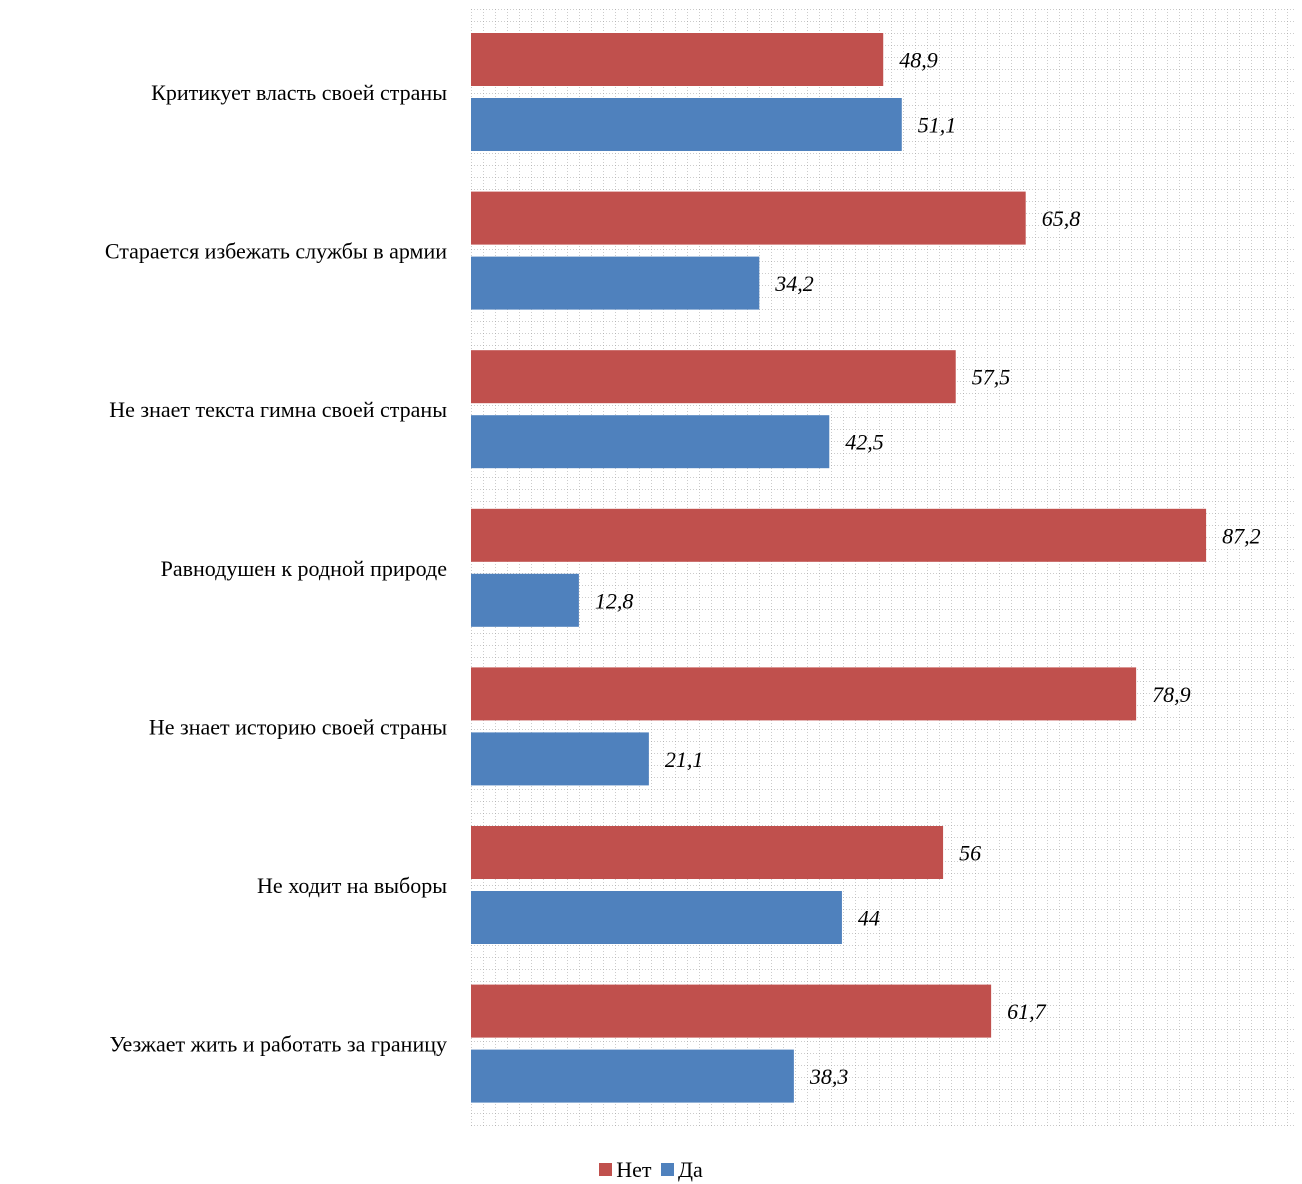 This screenshot has height=1184, width=1302. Describe the element at coordinates (684, 759) in the screenshot. I see `value-label-da-4: 21,1` at that location.